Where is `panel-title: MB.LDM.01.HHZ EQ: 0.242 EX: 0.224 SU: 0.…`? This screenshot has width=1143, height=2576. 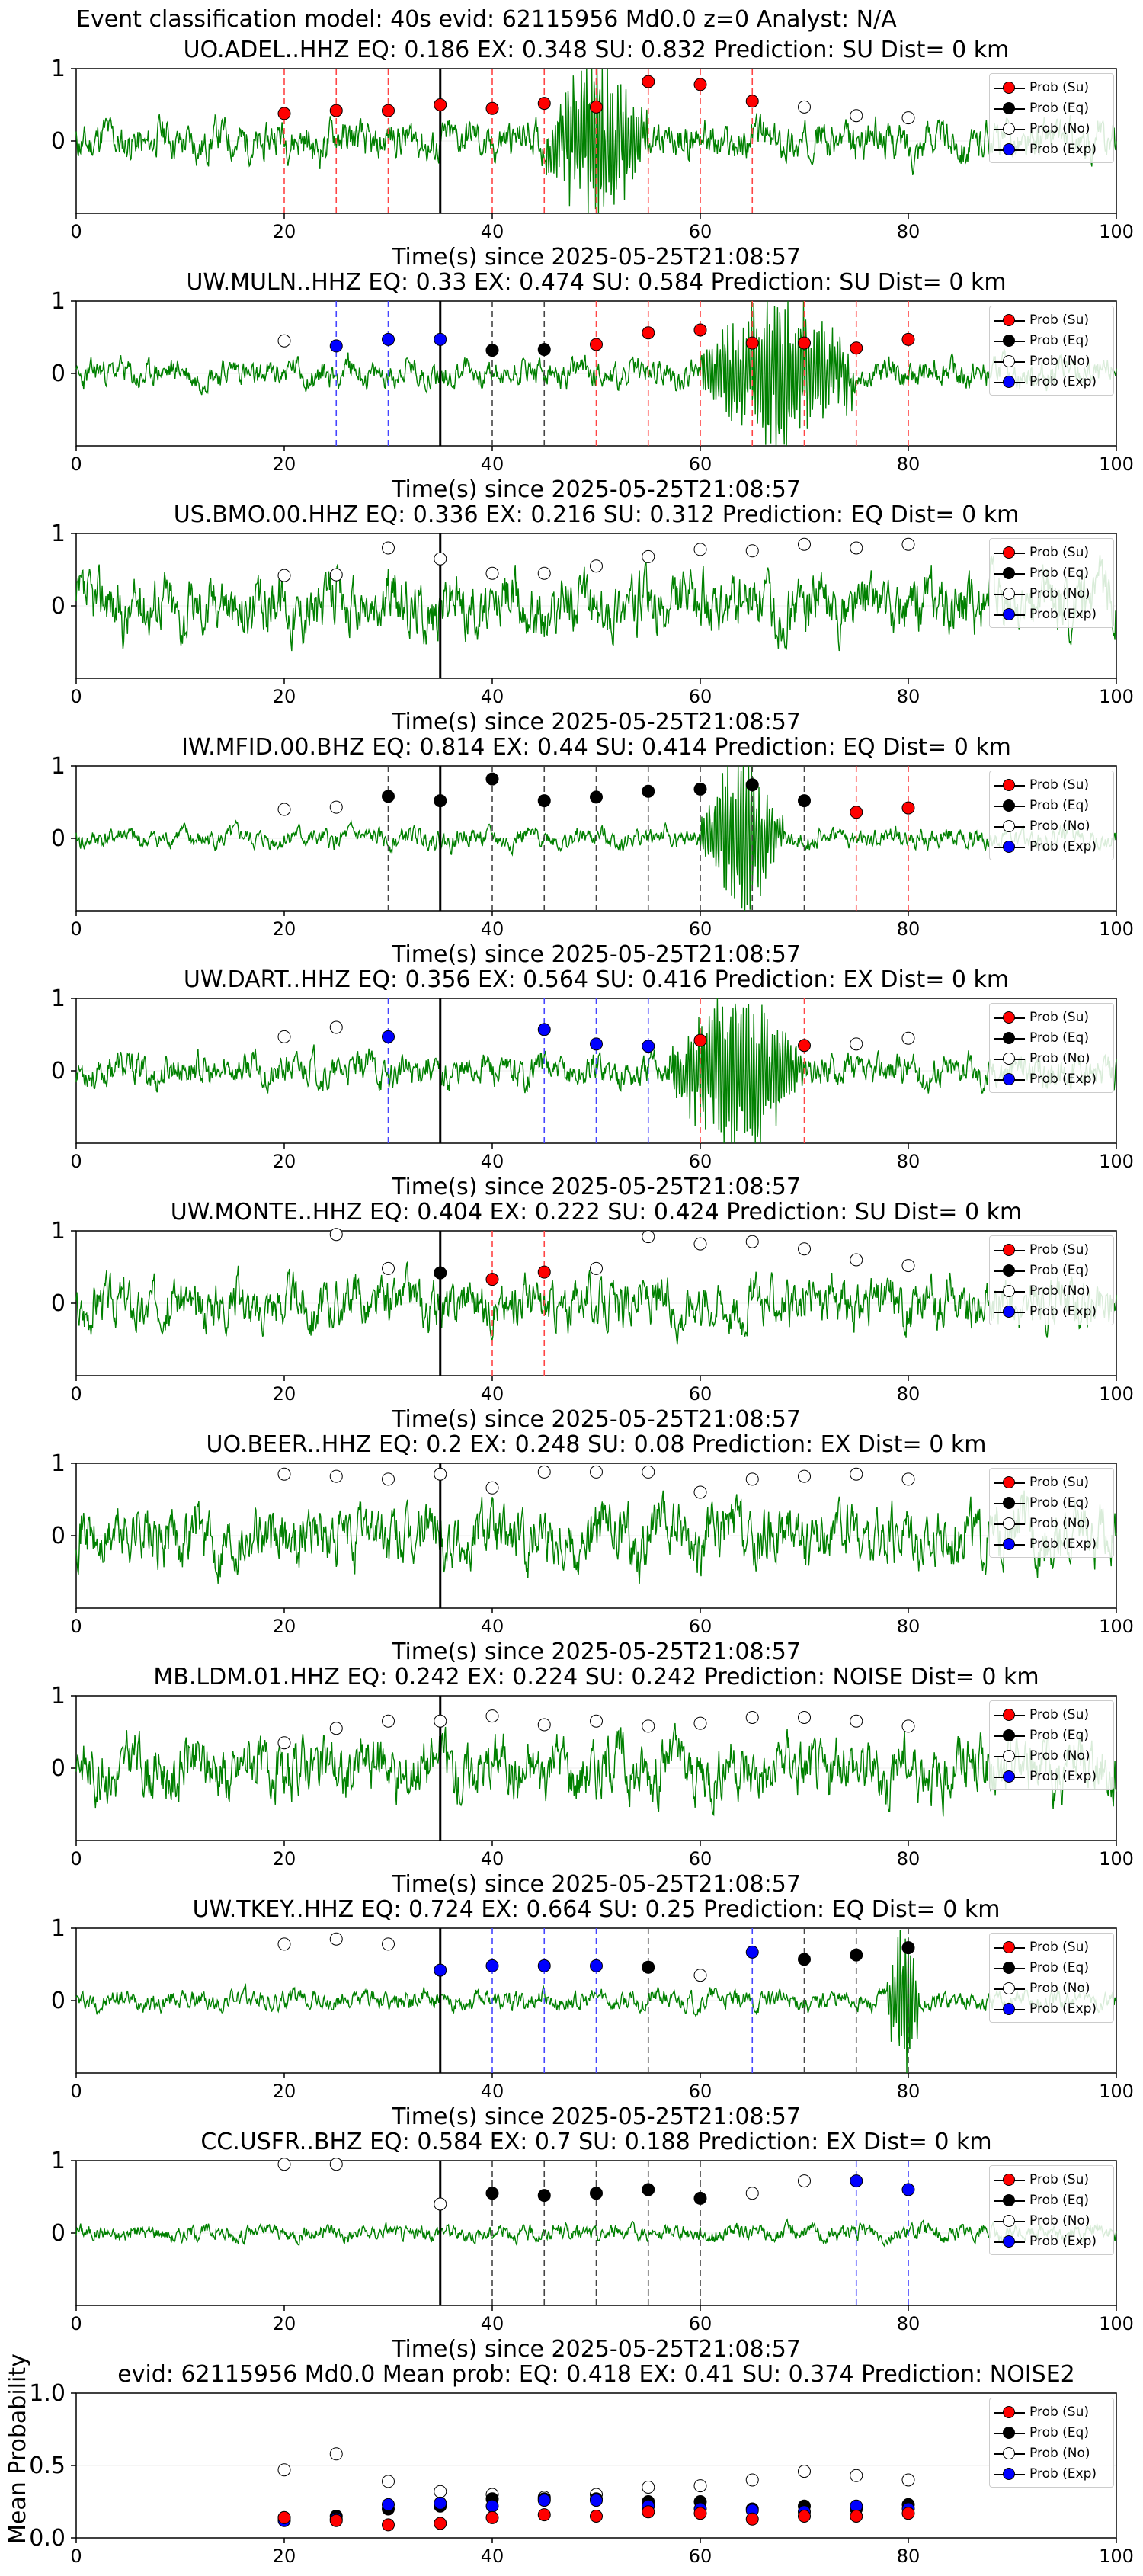 panel-title: MB.LDM.01.HHZ EQ: 0.242 EX: 0.224 SU: 0.… is located at coordinates (596, 1677).